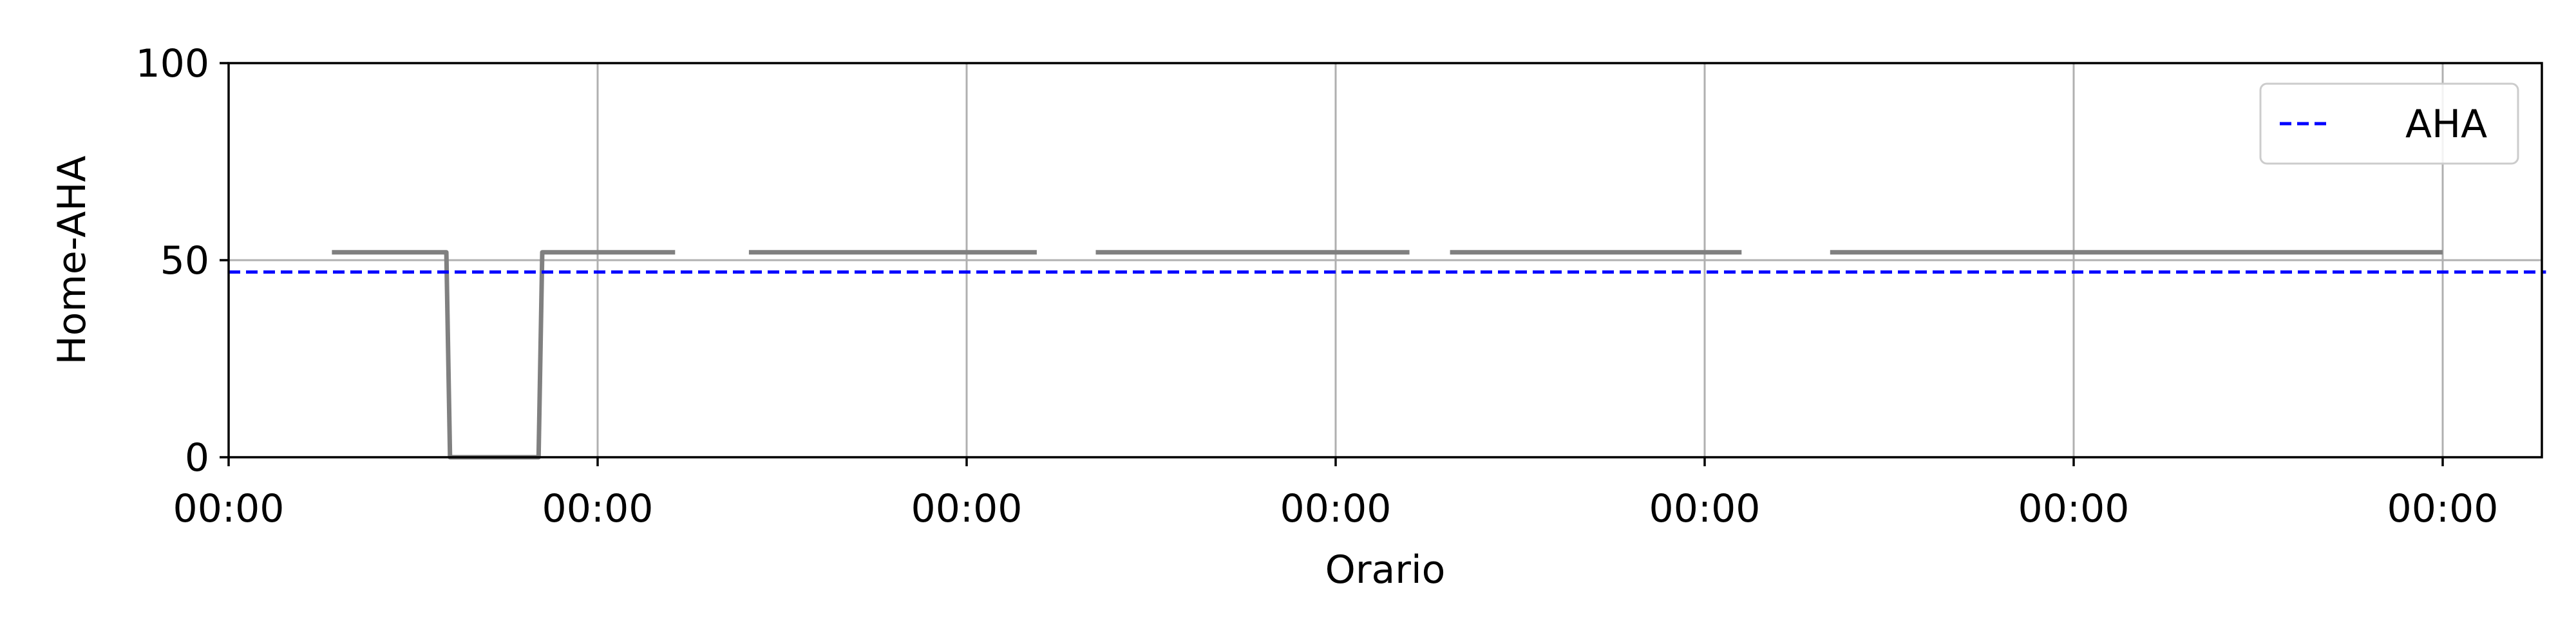  I want to click on legend-label: AHA, so click(2446, 124).